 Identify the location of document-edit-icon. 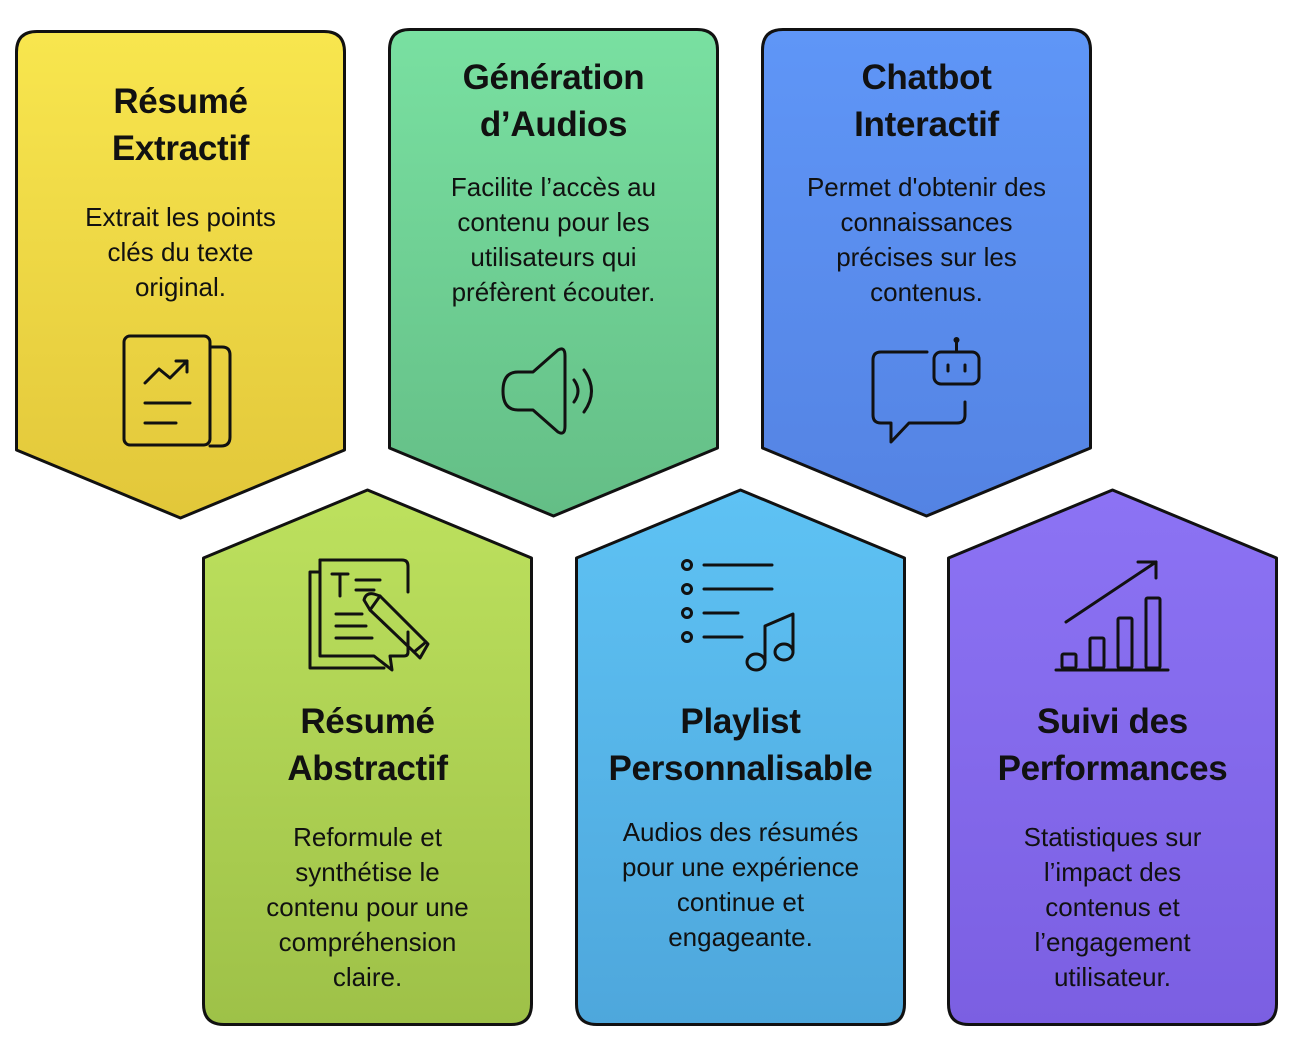
(368, 619).